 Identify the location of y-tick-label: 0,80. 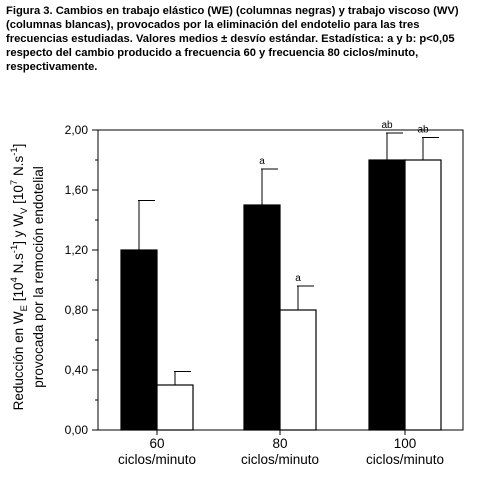
(77, 310).